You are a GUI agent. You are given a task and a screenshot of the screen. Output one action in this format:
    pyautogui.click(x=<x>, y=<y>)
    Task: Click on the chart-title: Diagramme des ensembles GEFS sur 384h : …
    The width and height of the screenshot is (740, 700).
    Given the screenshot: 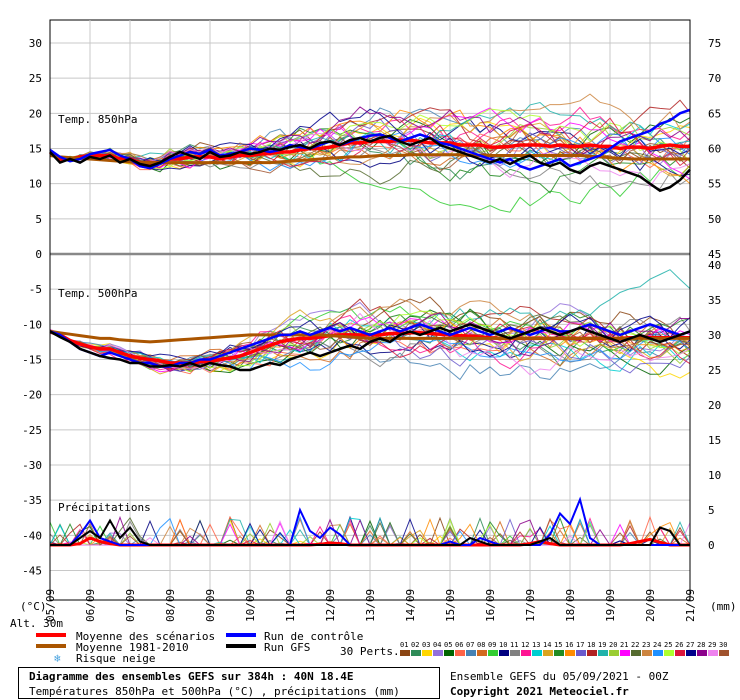 What is the action you would take?
    pyautogui.click(x=191, y=676)
    